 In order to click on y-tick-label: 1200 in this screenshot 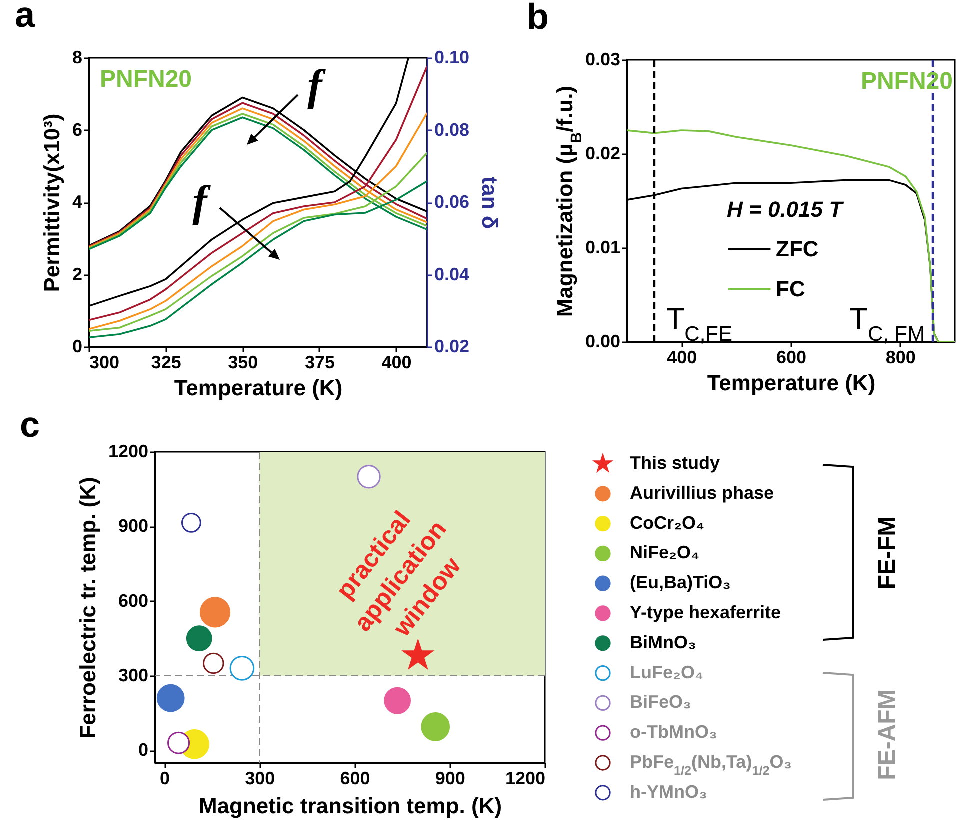, I will do `click(128, 452)`.